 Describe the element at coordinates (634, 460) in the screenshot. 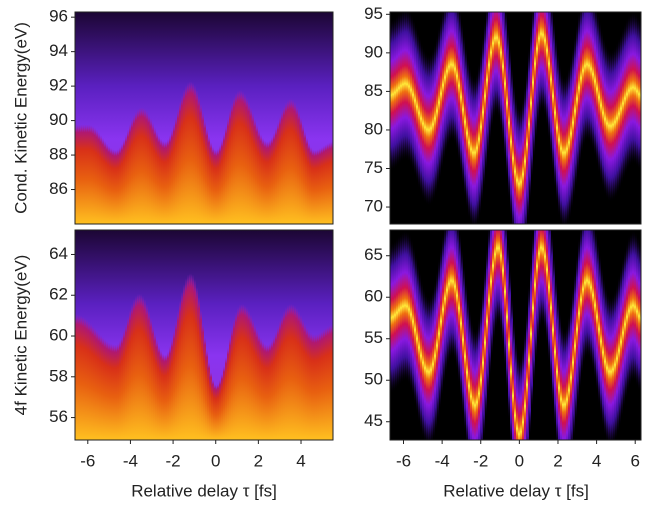

I see `x-tick-label: 6` at that location.